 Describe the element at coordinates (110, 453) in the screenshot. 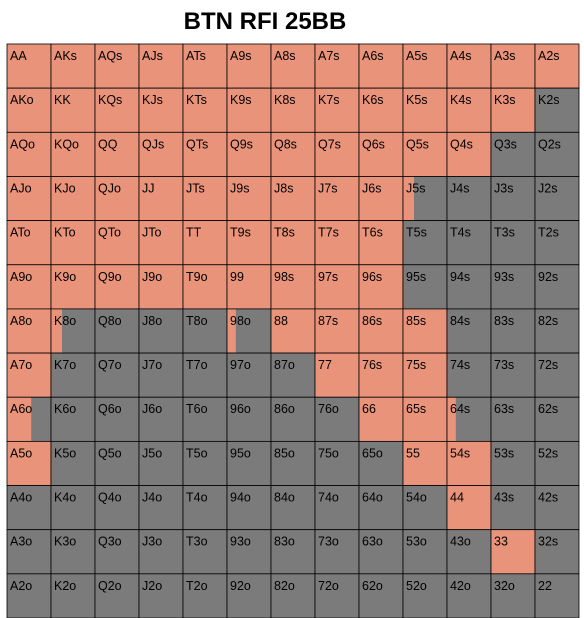

I see `hand-label: Q5o` at that location.